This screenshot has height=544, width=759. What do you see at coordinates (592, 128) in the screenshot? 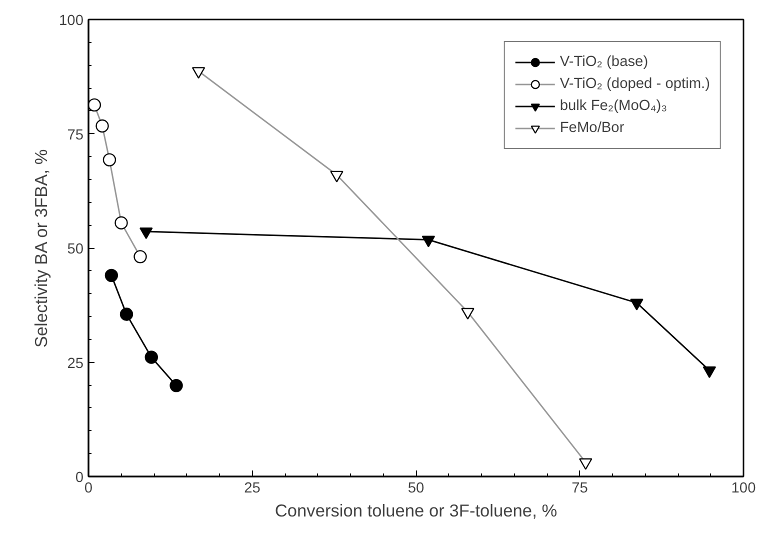
I see `legend-label: FeMo/Bor` at bounding box center [592, 128].